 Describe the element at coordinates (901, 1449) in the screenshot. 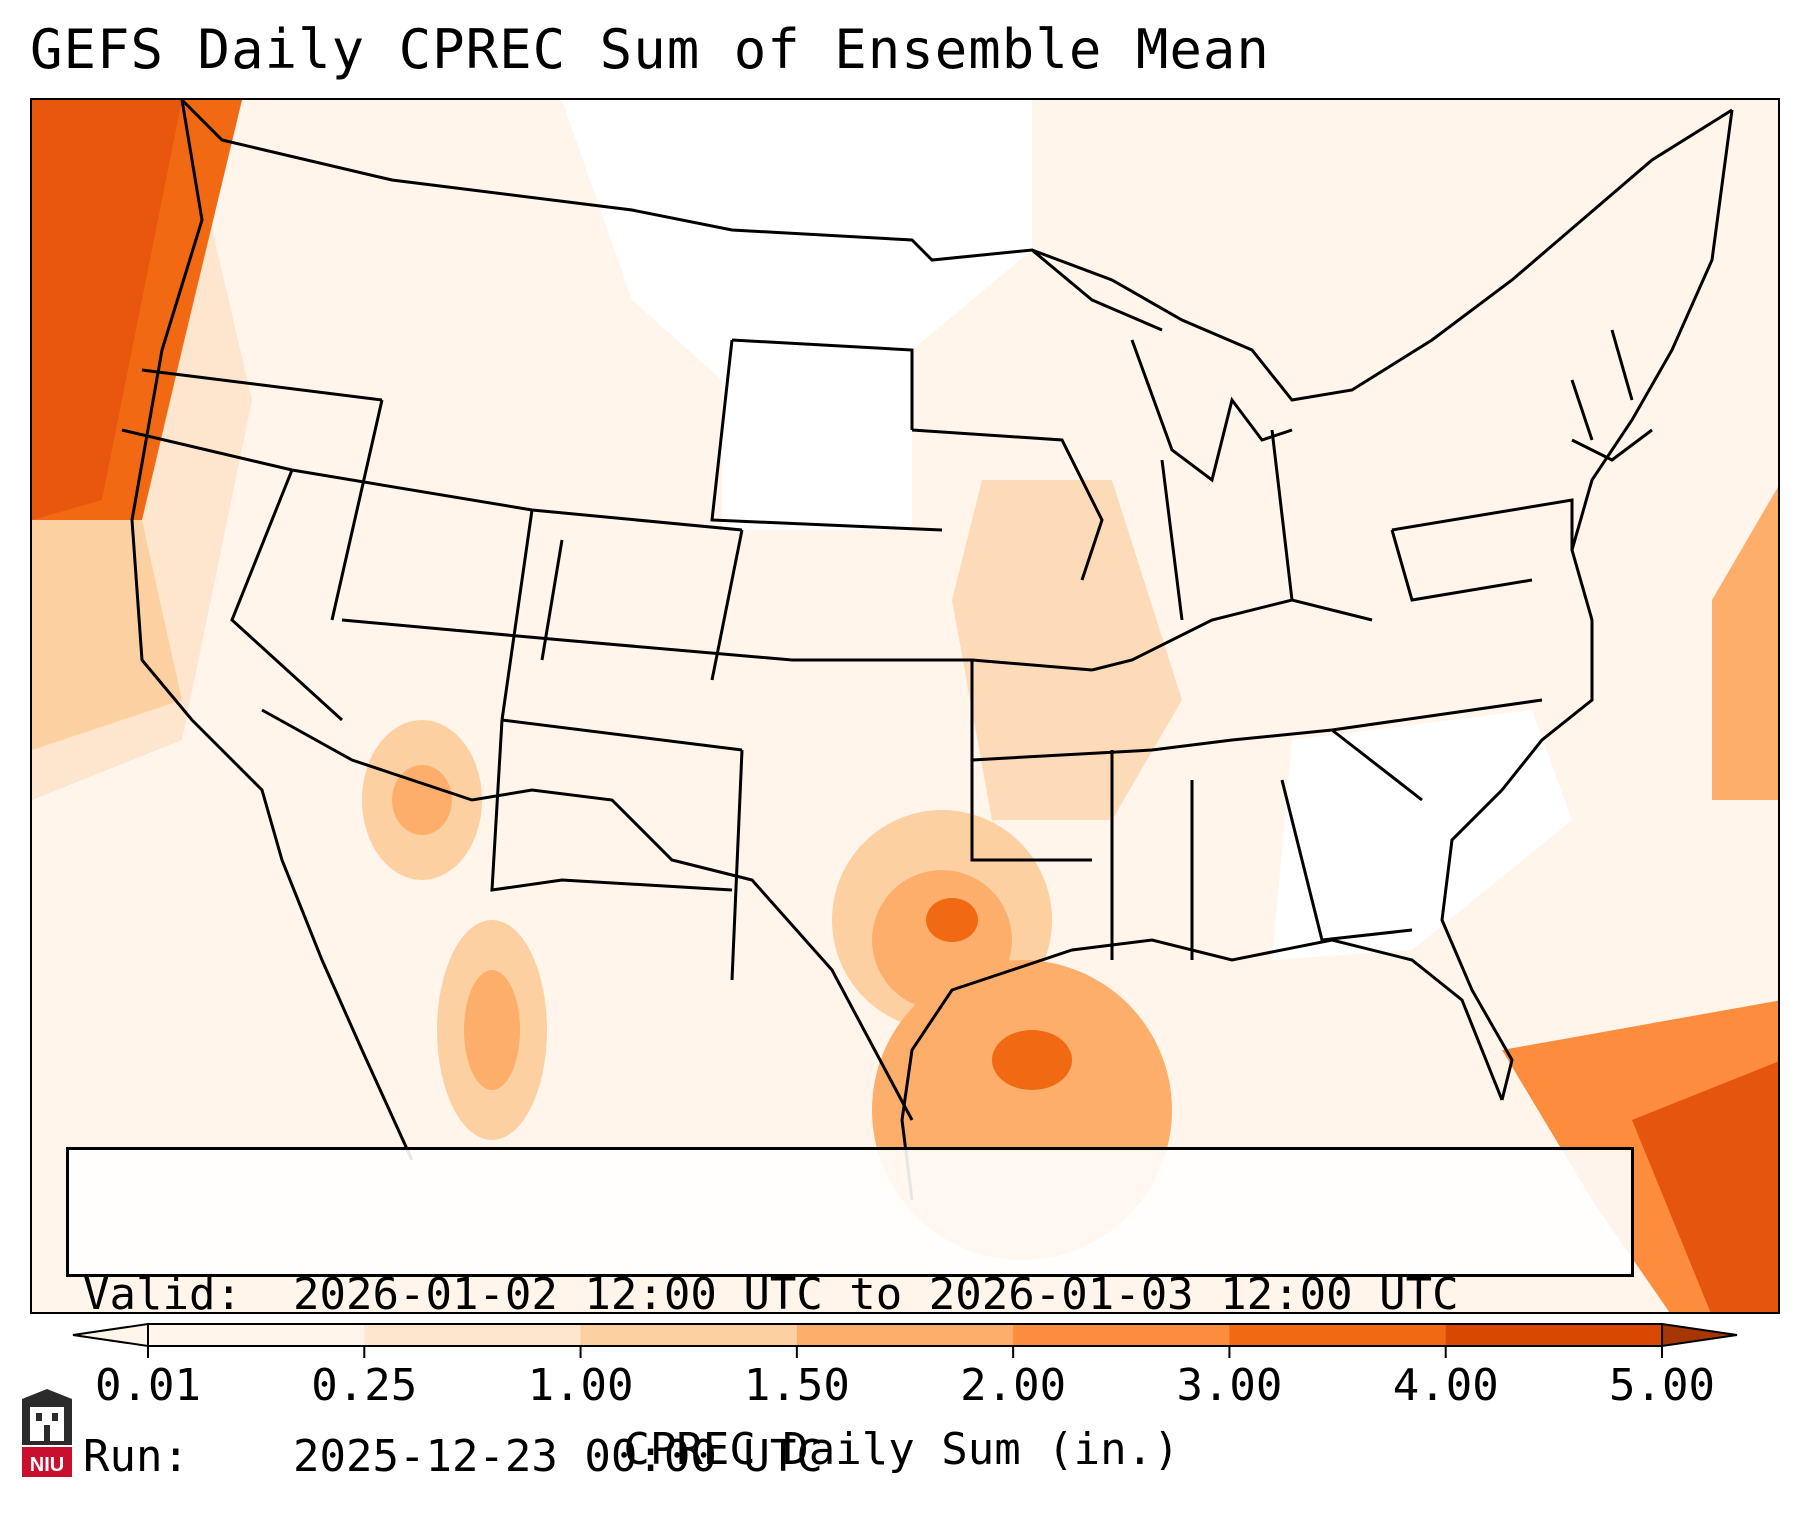

I see `colorbar-label: CPREC Daily Sum (in.)` at that location.